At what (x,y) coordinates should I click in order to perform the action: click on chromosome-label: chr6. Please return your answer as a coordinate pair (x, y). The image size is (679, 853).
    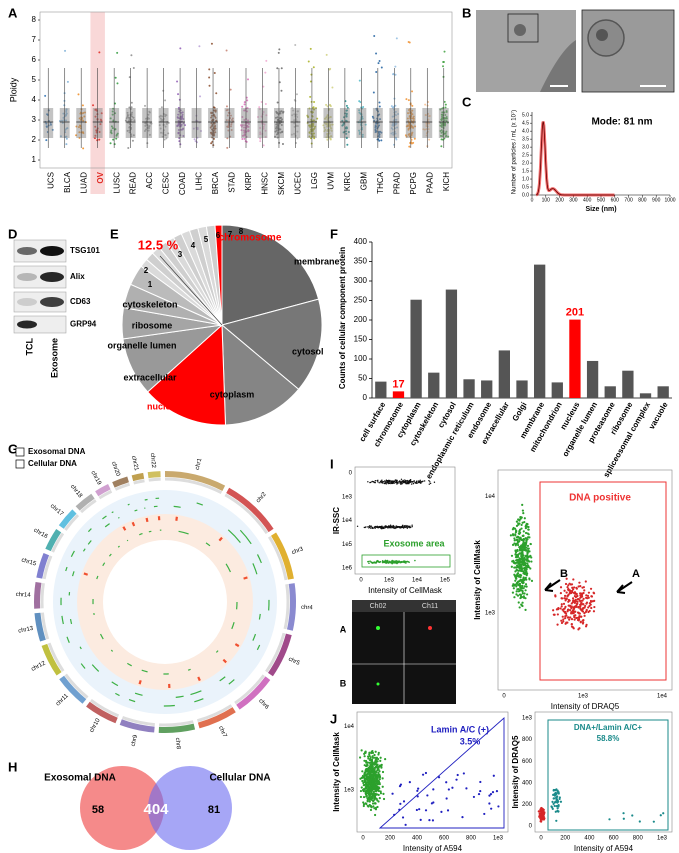
    Looking at the image, I should click on (263, 704).